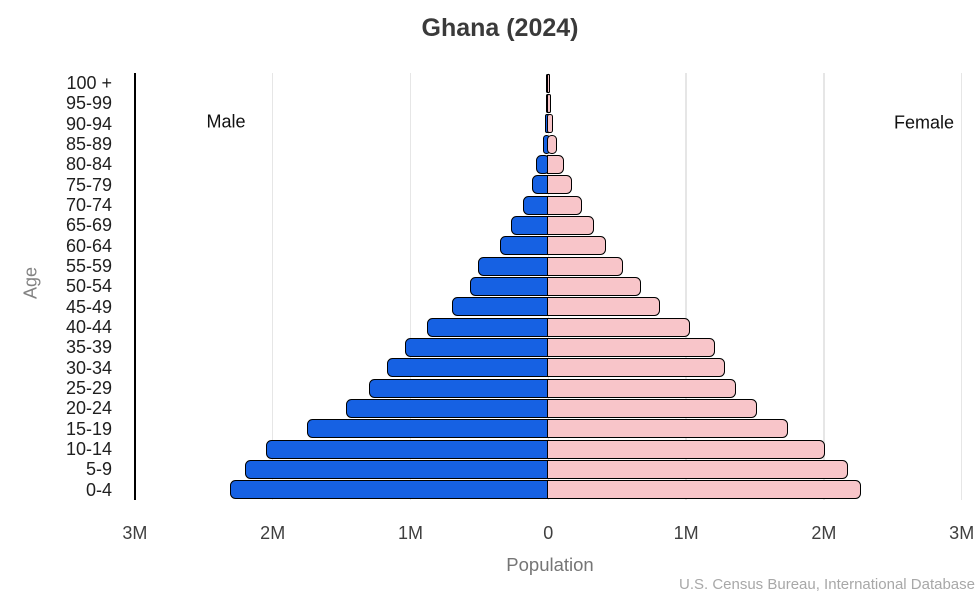  Describe the element at coordinates (88, 266) in the screenshot. I see `age-tick-label: 55-59` at that location.